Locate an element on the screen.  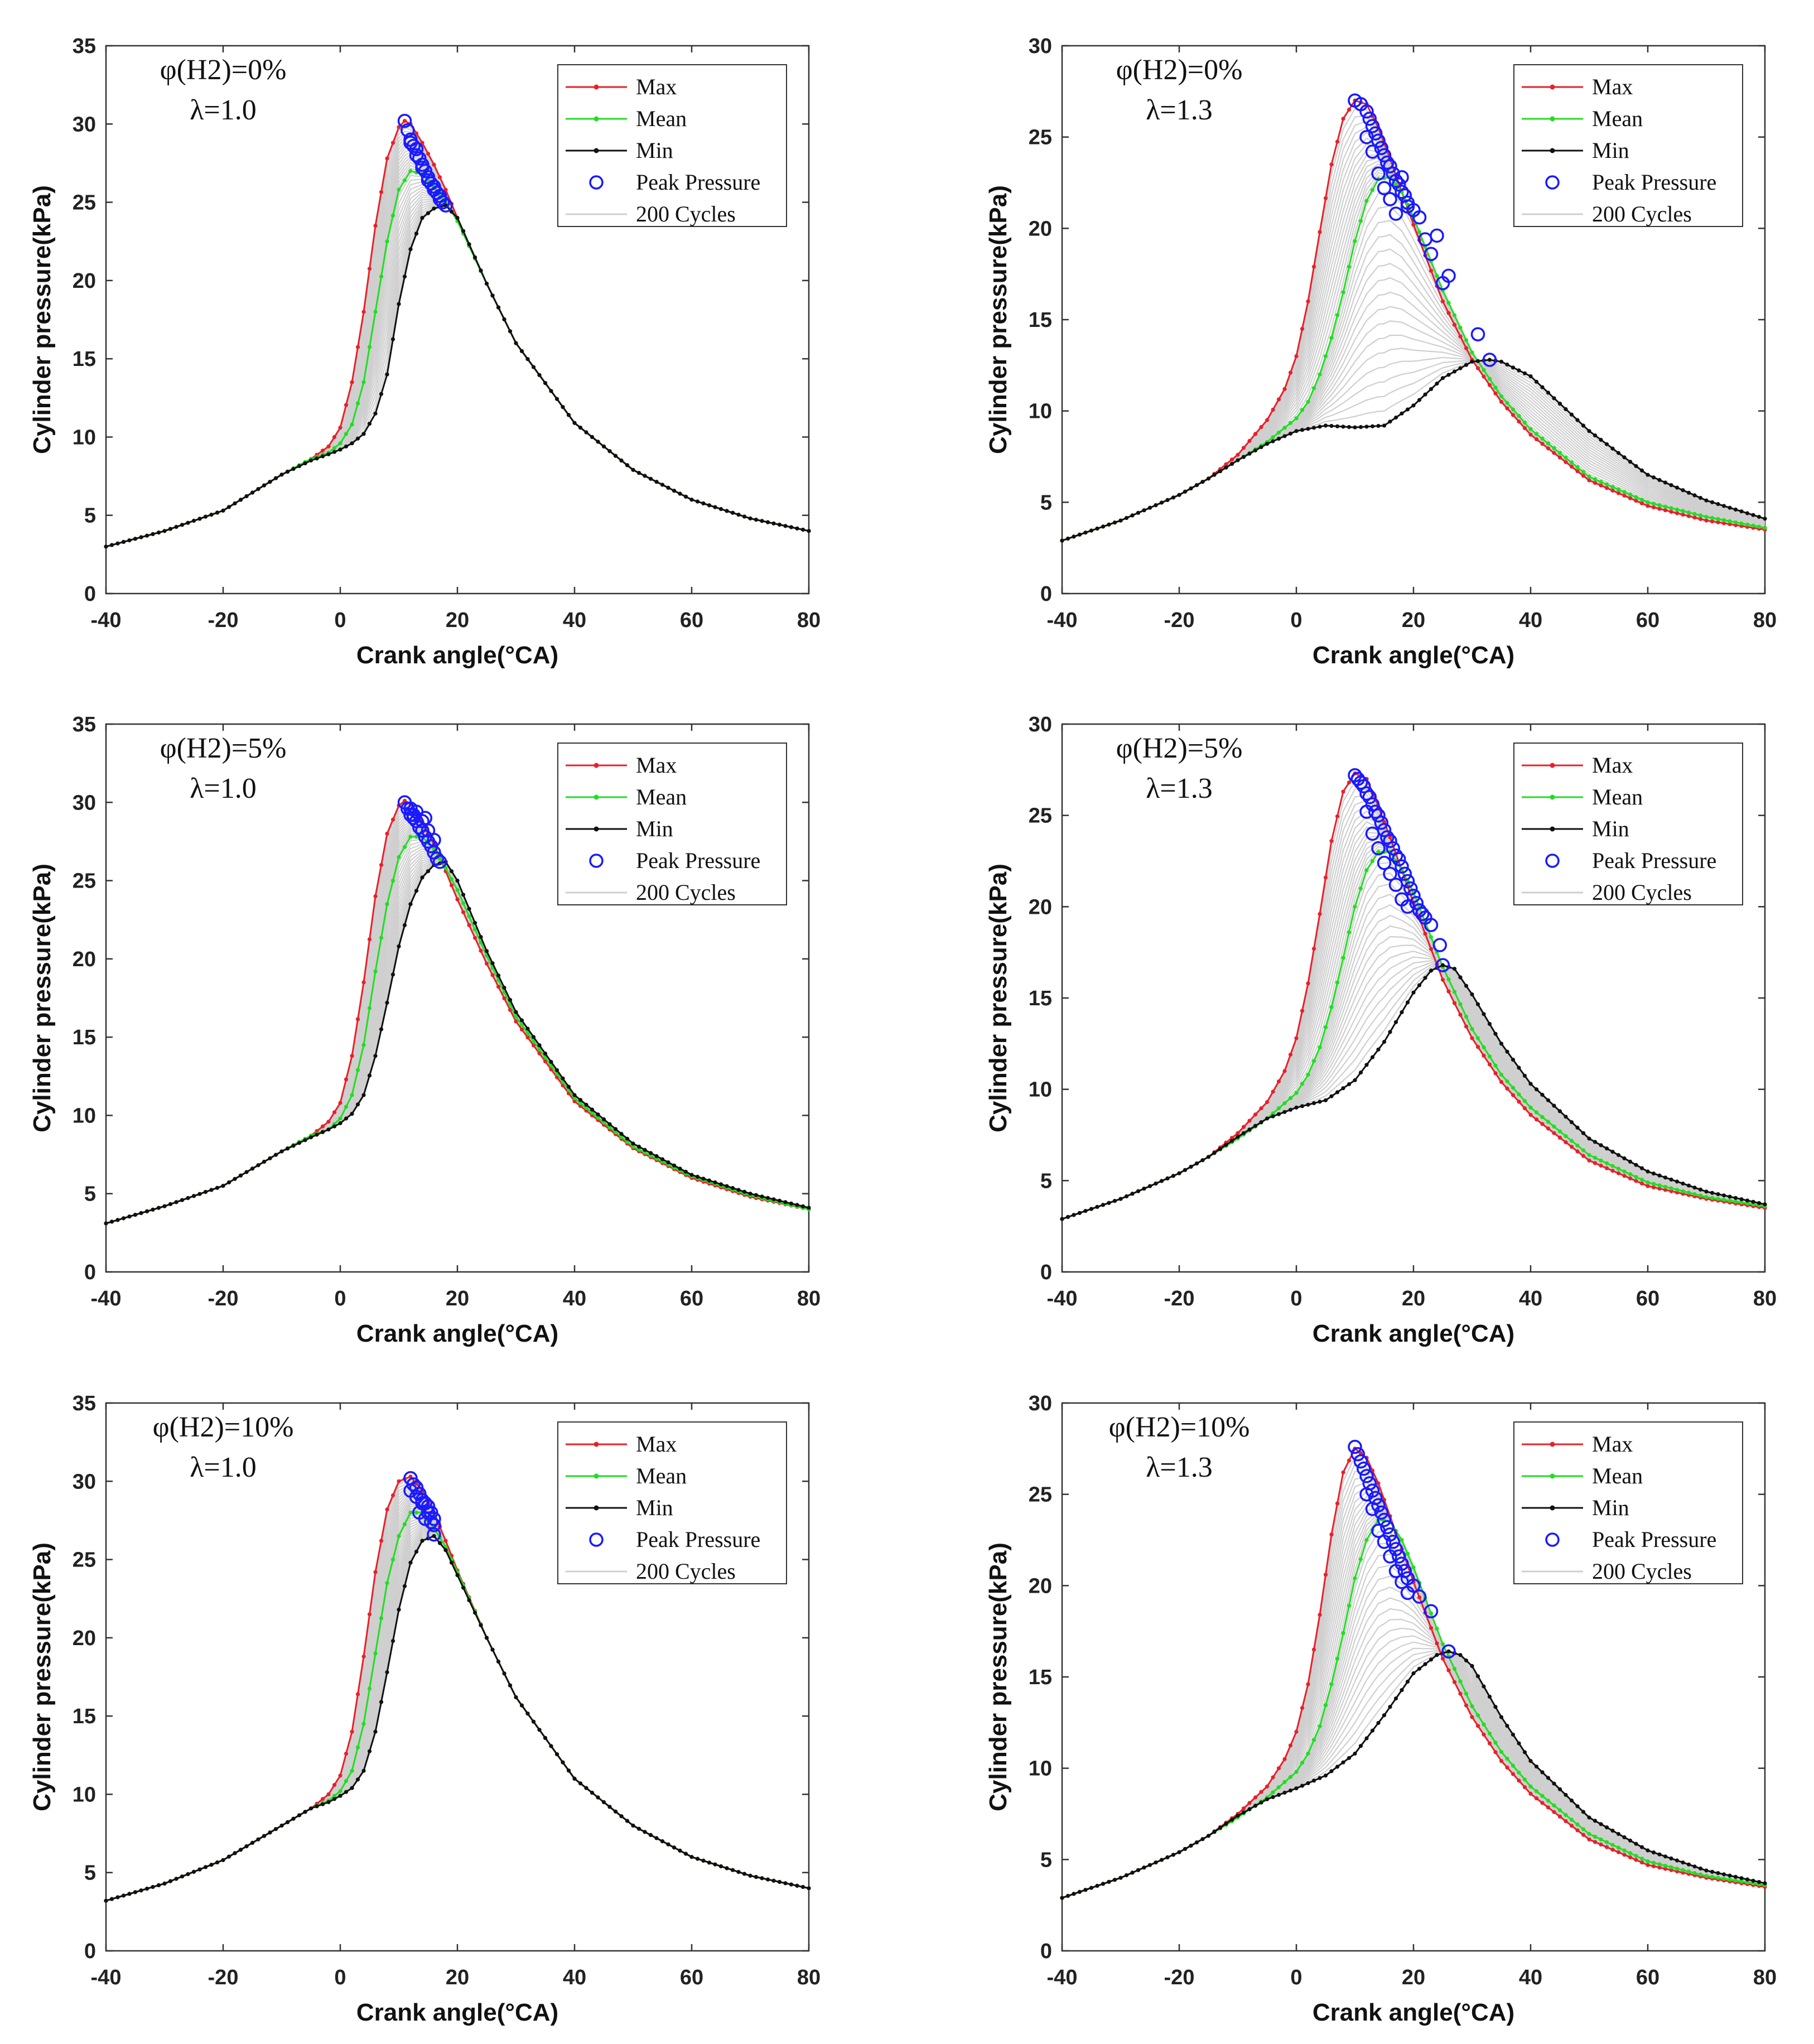
legend-box is located at coordinates (672, 824).